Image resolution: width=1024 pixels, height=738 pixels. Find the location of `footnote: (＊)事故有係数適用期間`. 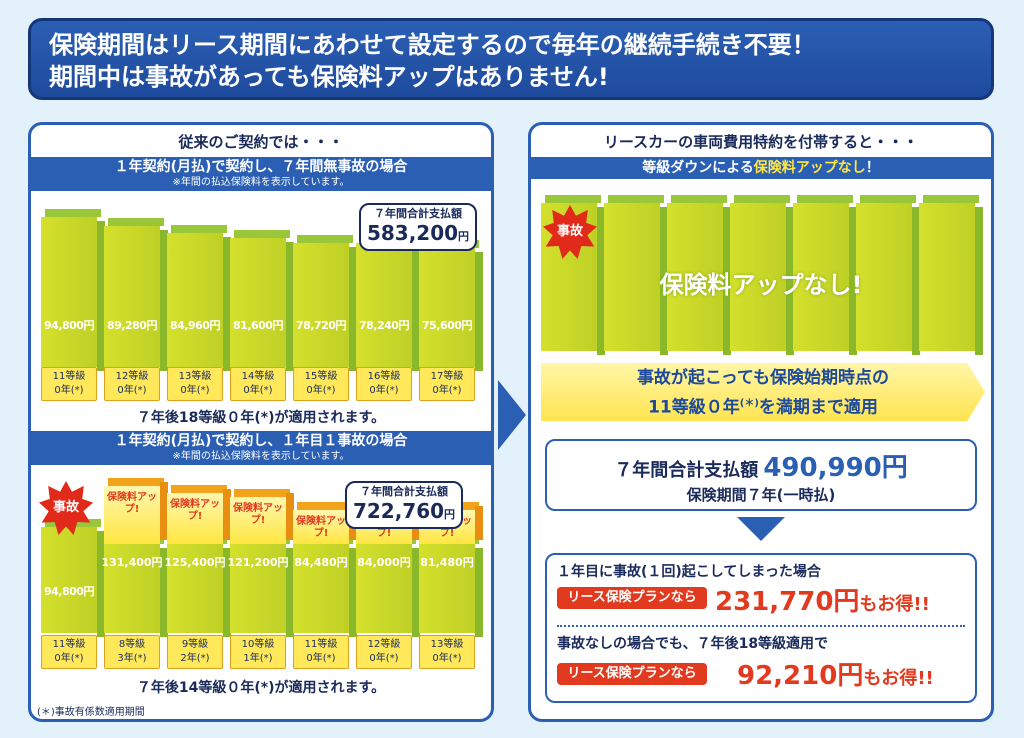

footnote: (＊)事故有係数適用期間 is located at coordinates (91, 712).